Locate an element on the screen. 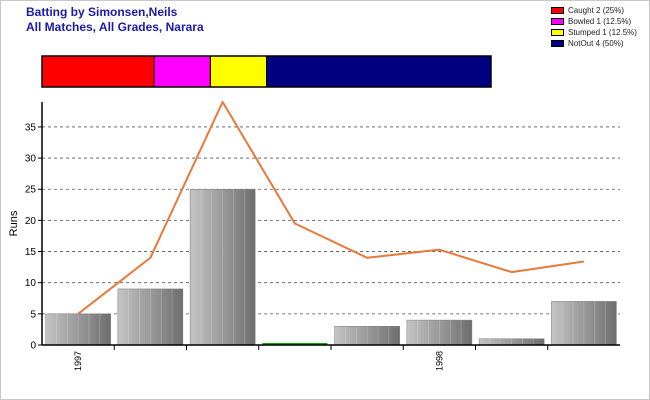  y-axis-label: Runs is located at coordinates (14, 223).